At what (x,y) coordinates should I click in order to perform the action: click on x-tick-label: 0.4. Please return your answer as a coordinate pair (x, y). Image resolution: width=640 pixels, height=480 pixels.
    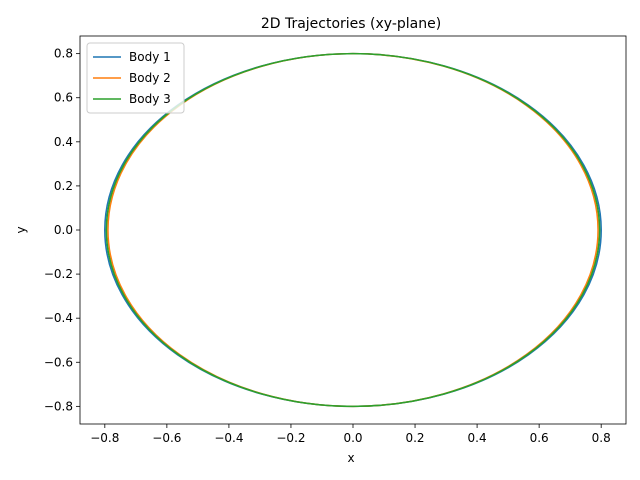
    Looking at the image, I should click on (477, 438).